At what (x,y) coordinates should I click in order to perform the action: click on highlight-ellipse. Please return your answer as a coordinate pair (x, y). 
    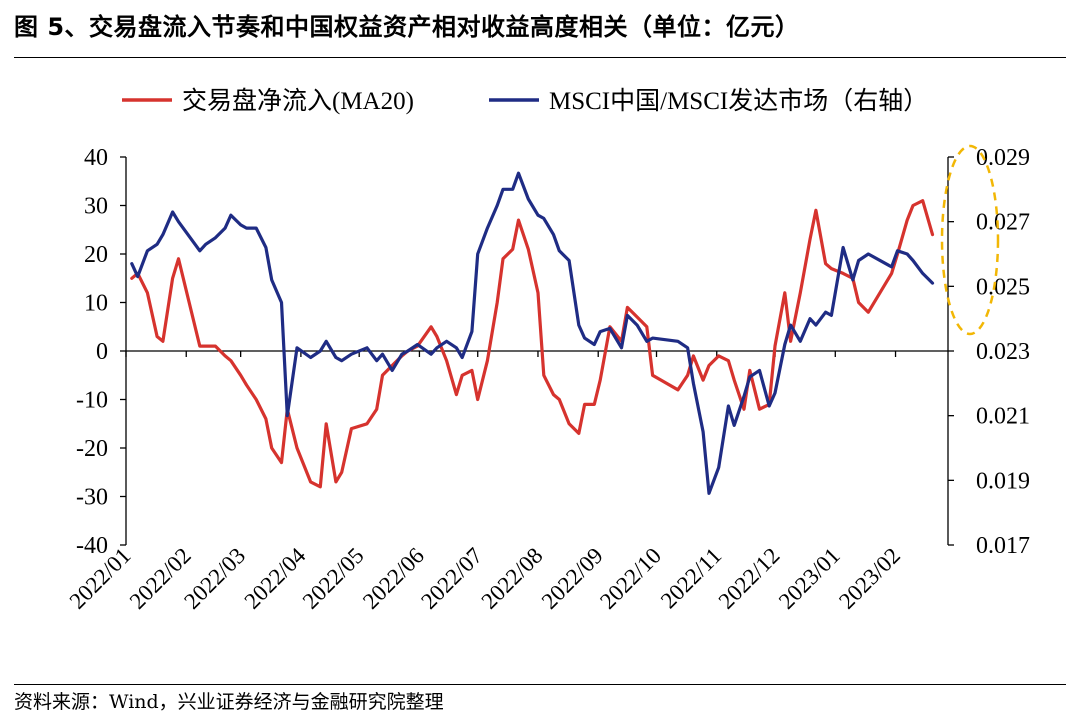
    Looking at the image, I should click on (970, 240).